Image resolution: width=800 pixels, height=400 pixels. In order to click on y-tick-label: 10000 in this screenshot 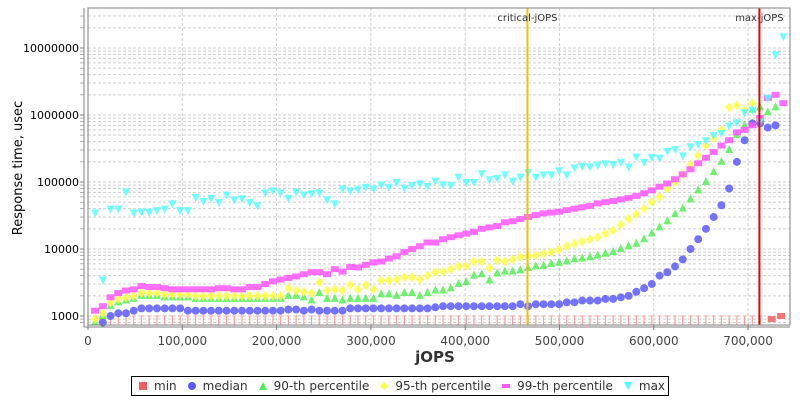, I will do `click(61, 249)`.